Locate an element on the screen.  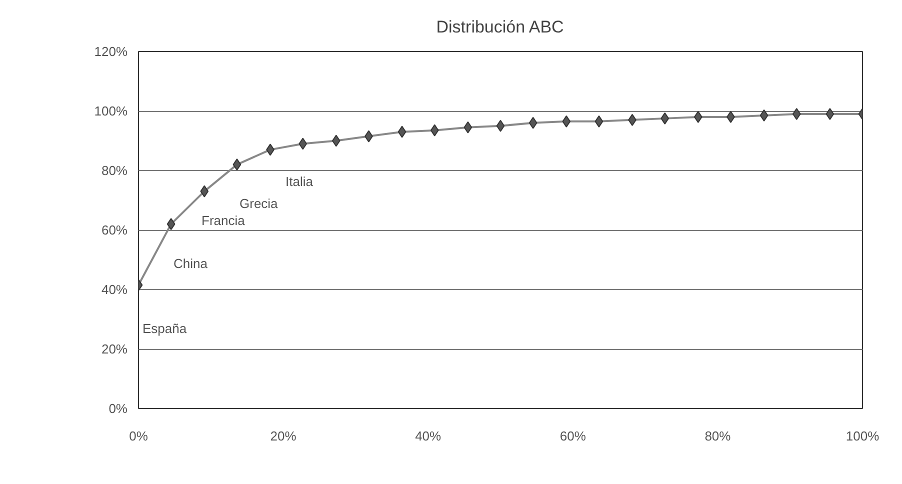
annotation: Italia is located at coordinates (300, 181).